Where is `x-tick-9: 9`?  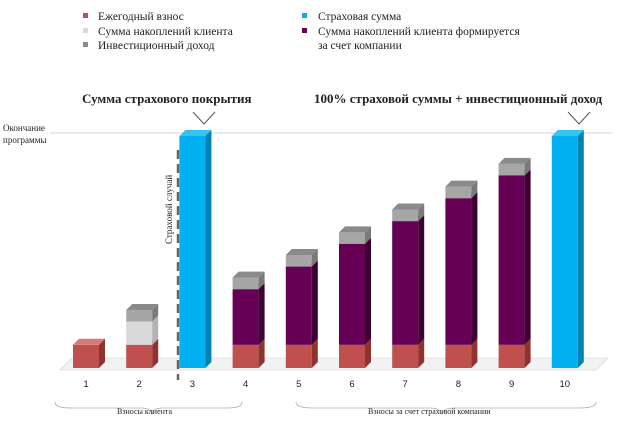
x-tick-9: 9 is located at coordinates (511, 384).